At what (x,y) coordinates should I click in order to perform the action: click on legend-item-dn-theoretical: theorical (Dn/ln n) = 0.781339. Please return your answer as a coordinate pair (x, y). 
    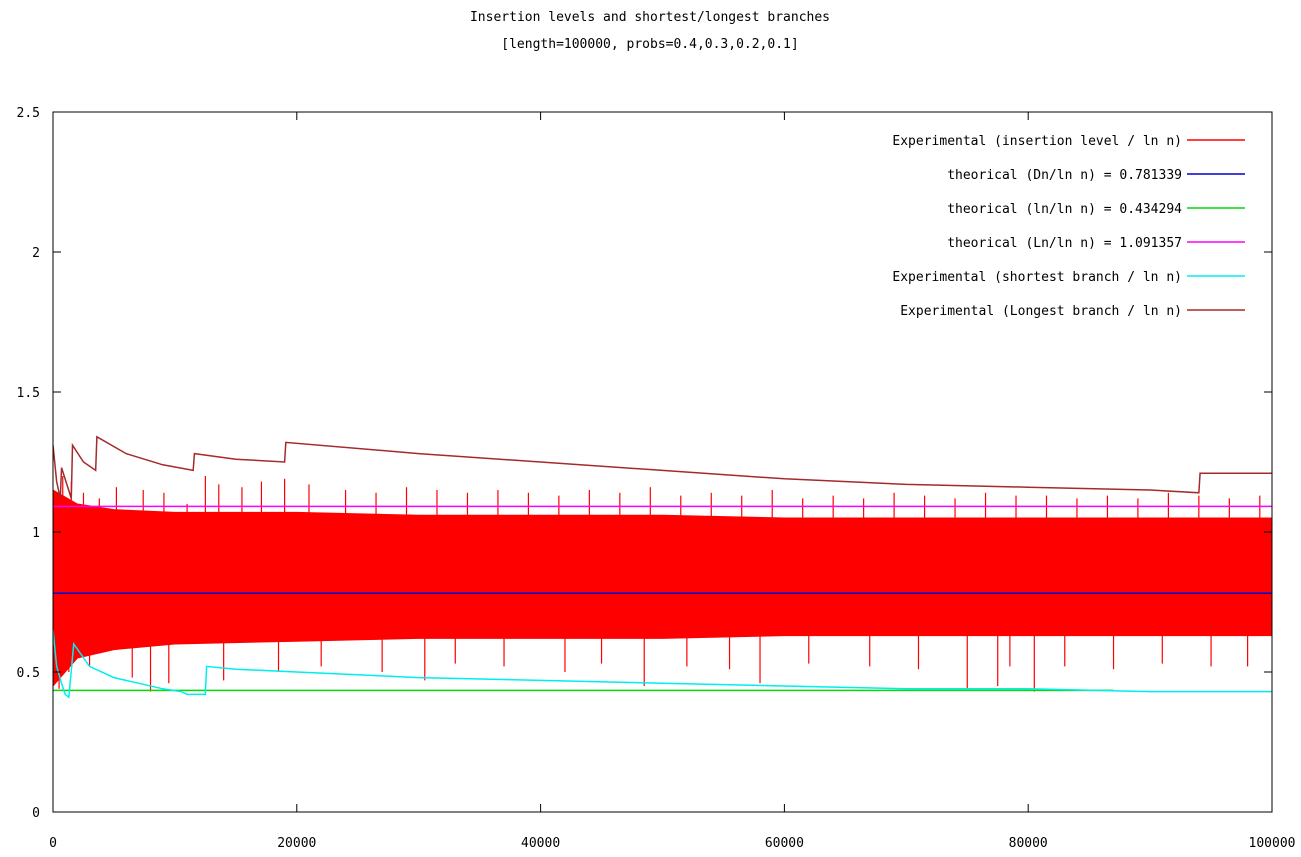
    Looking at the image, I should click on (1096, 175).